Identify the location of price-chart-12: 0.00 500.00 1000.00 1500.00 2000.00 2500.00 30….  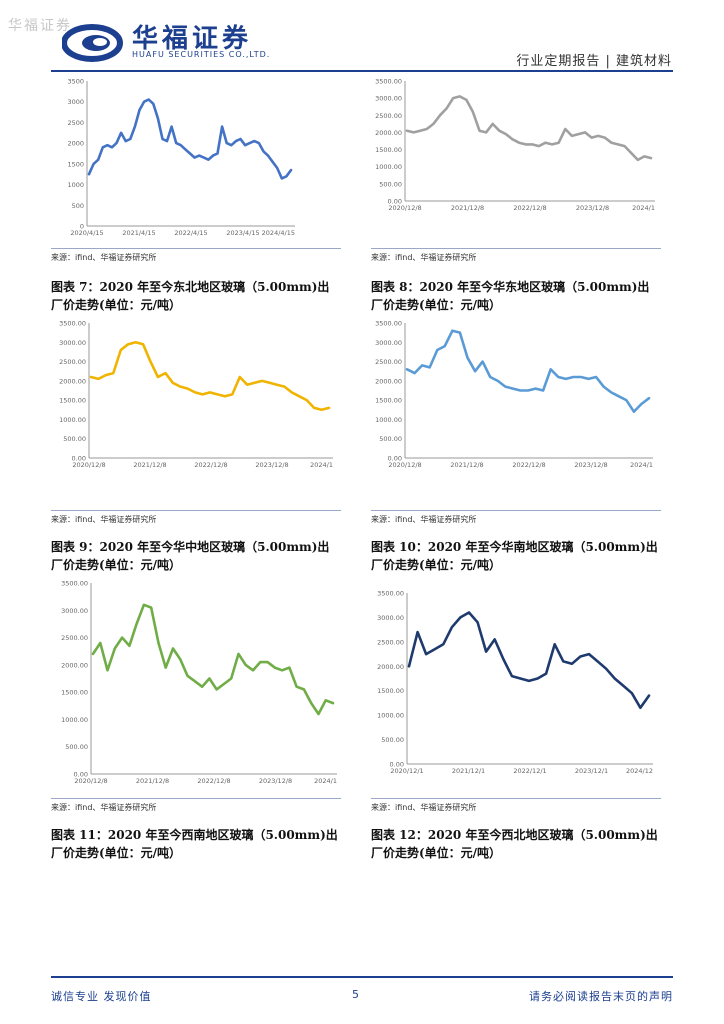
(515, 682).